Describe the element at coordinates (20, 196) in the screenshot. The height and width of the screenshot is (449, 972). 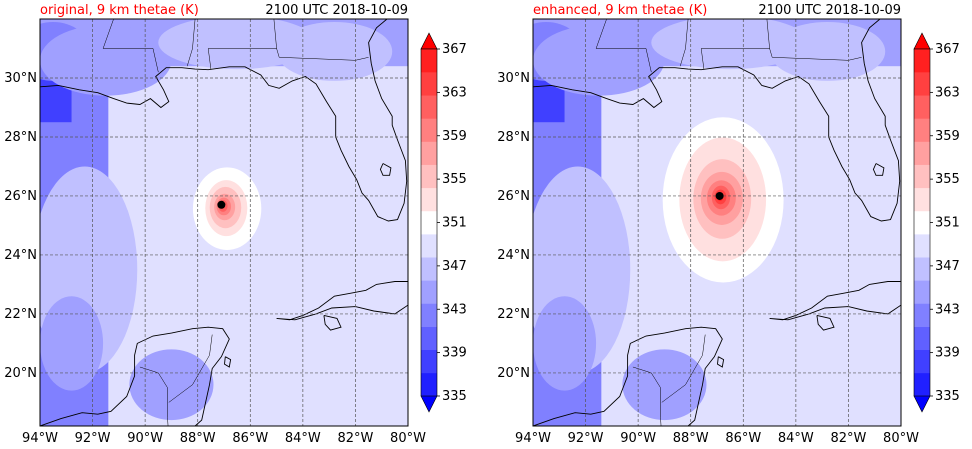
I see `lat-tick-label: 26°N` at that location.